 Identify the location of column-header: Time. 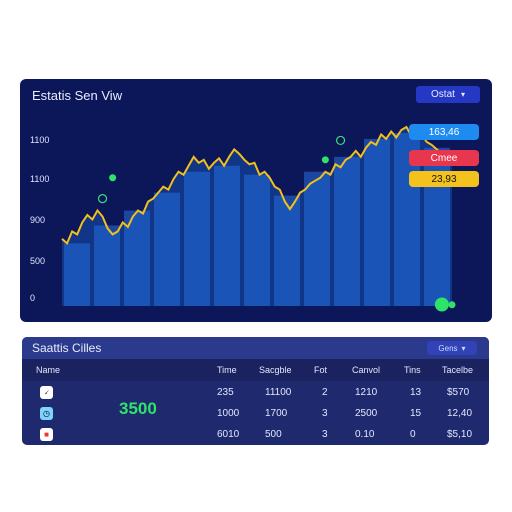
(227, 370).